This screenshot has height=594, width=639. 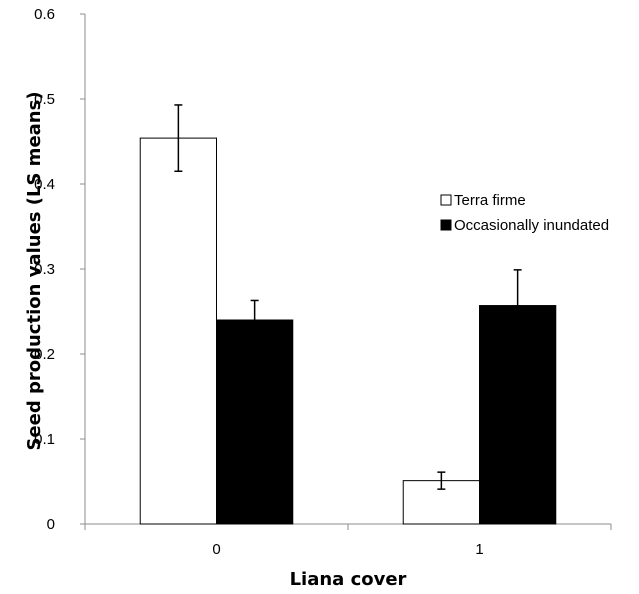 What do you see at coordinates (216, 549) in the screenshot?
I see `x-tick-label: 0` at bounding box center [216, 549].